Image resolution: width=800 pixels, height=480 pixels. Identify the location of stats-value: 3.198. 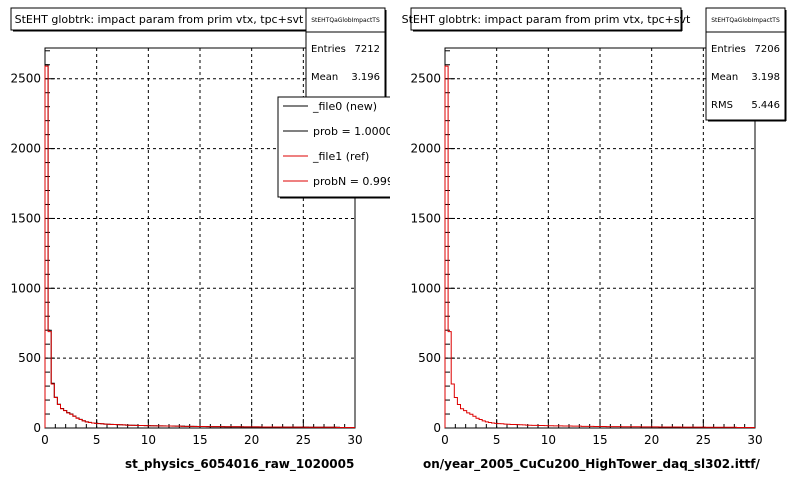
(765, 77).